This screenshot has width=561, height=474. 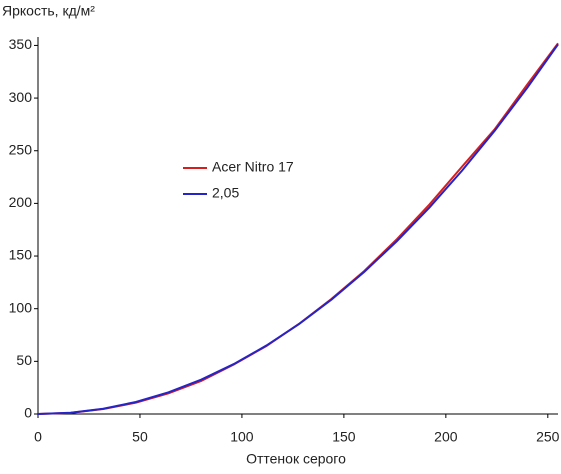 What do you see at coordinates (21, 255) in the screenshot?
I see `y-tick-label: 150` at bounding box center [21, 255].